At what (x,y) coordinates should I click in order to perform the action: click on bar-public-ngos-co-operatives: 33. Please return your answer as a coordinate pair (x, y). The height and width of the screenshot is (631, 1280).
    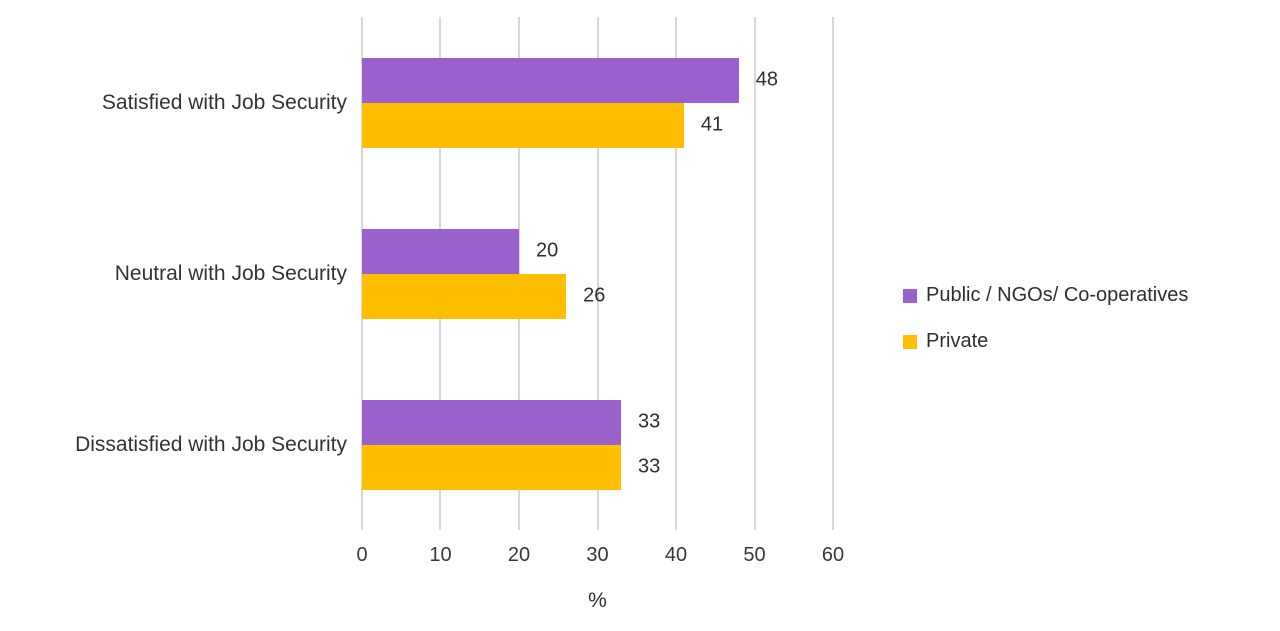
    Looking at the image, I should click on (511, 422).